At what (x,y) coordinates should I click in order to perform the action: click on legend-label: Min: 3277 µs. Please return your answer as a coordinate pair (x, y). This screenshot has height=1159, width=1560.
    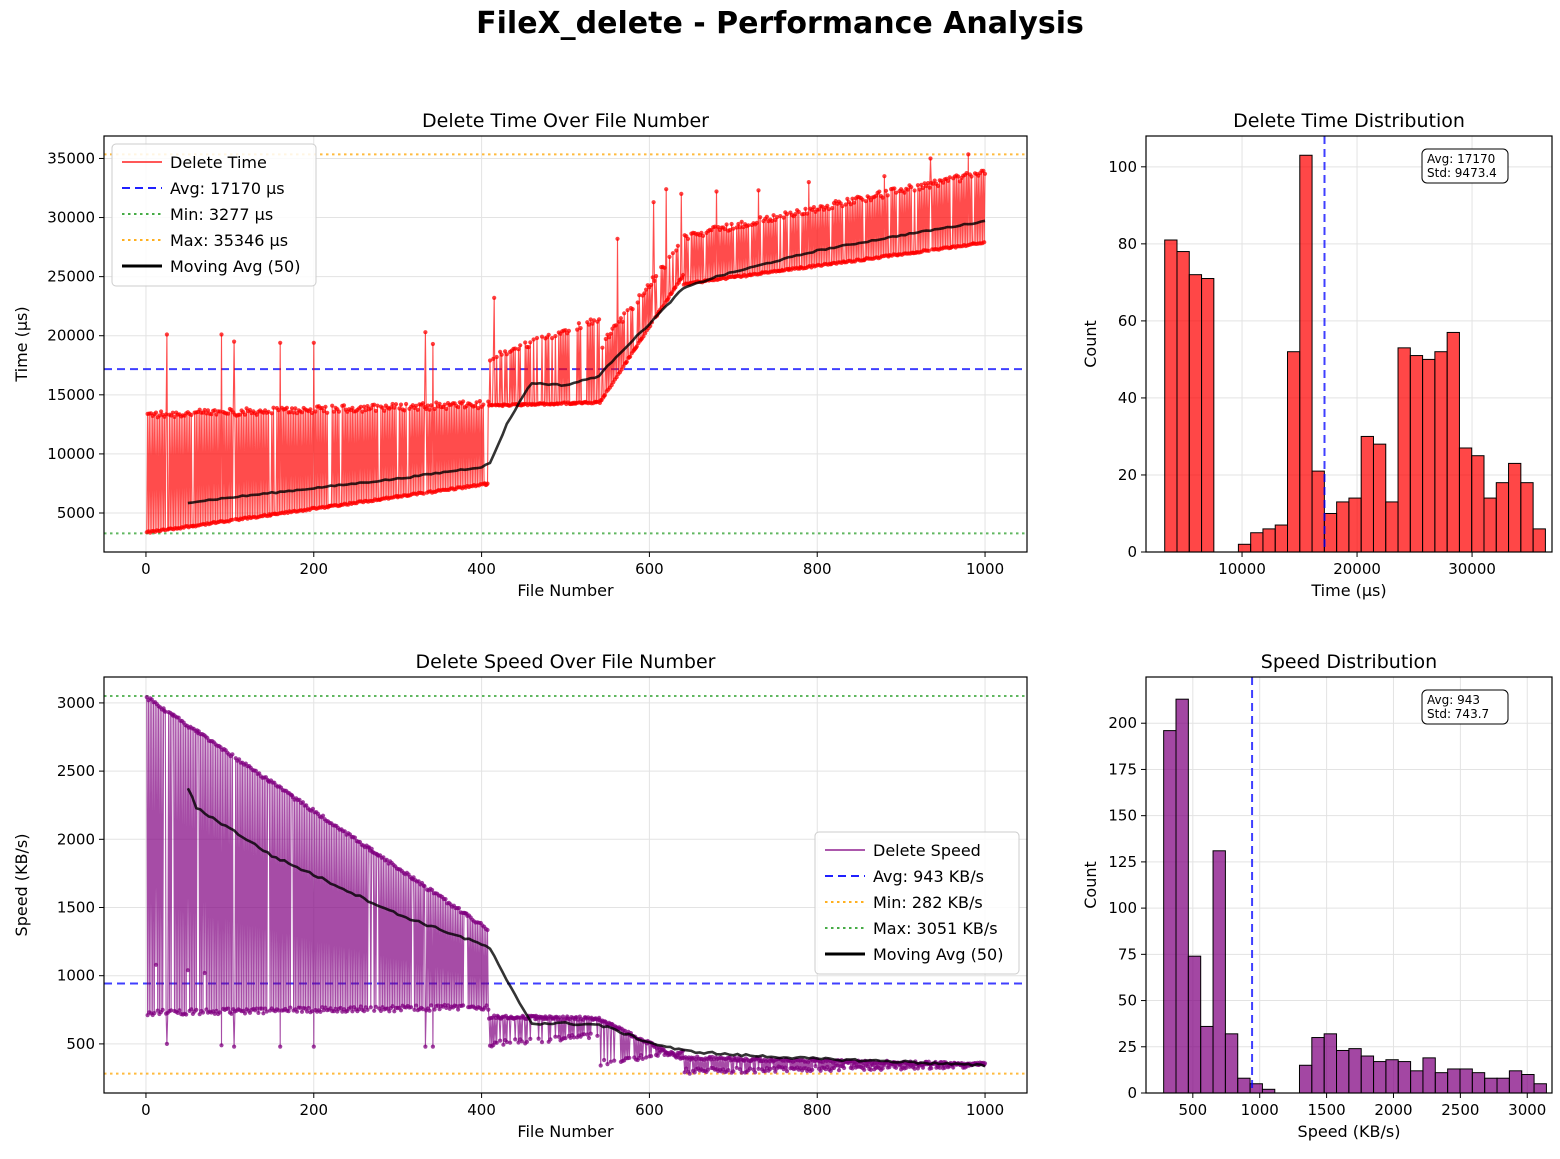
    Looking at the image, I should click on (221, 214).